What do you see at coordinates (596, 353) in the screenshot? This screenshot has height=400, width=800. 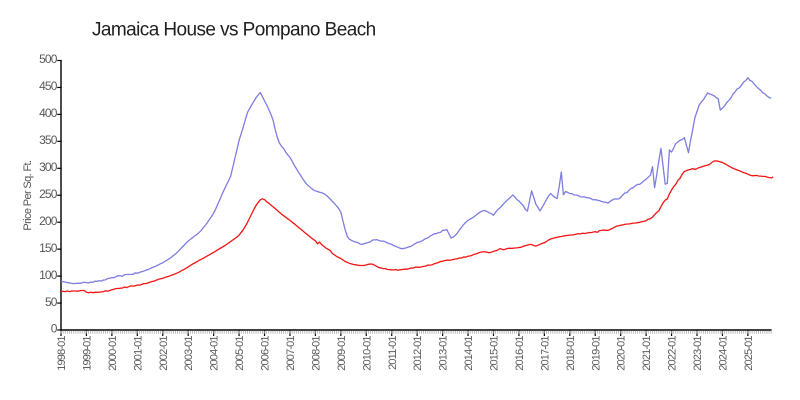 I see `svg-text: 2019-01` at bounding box center [596, 353].